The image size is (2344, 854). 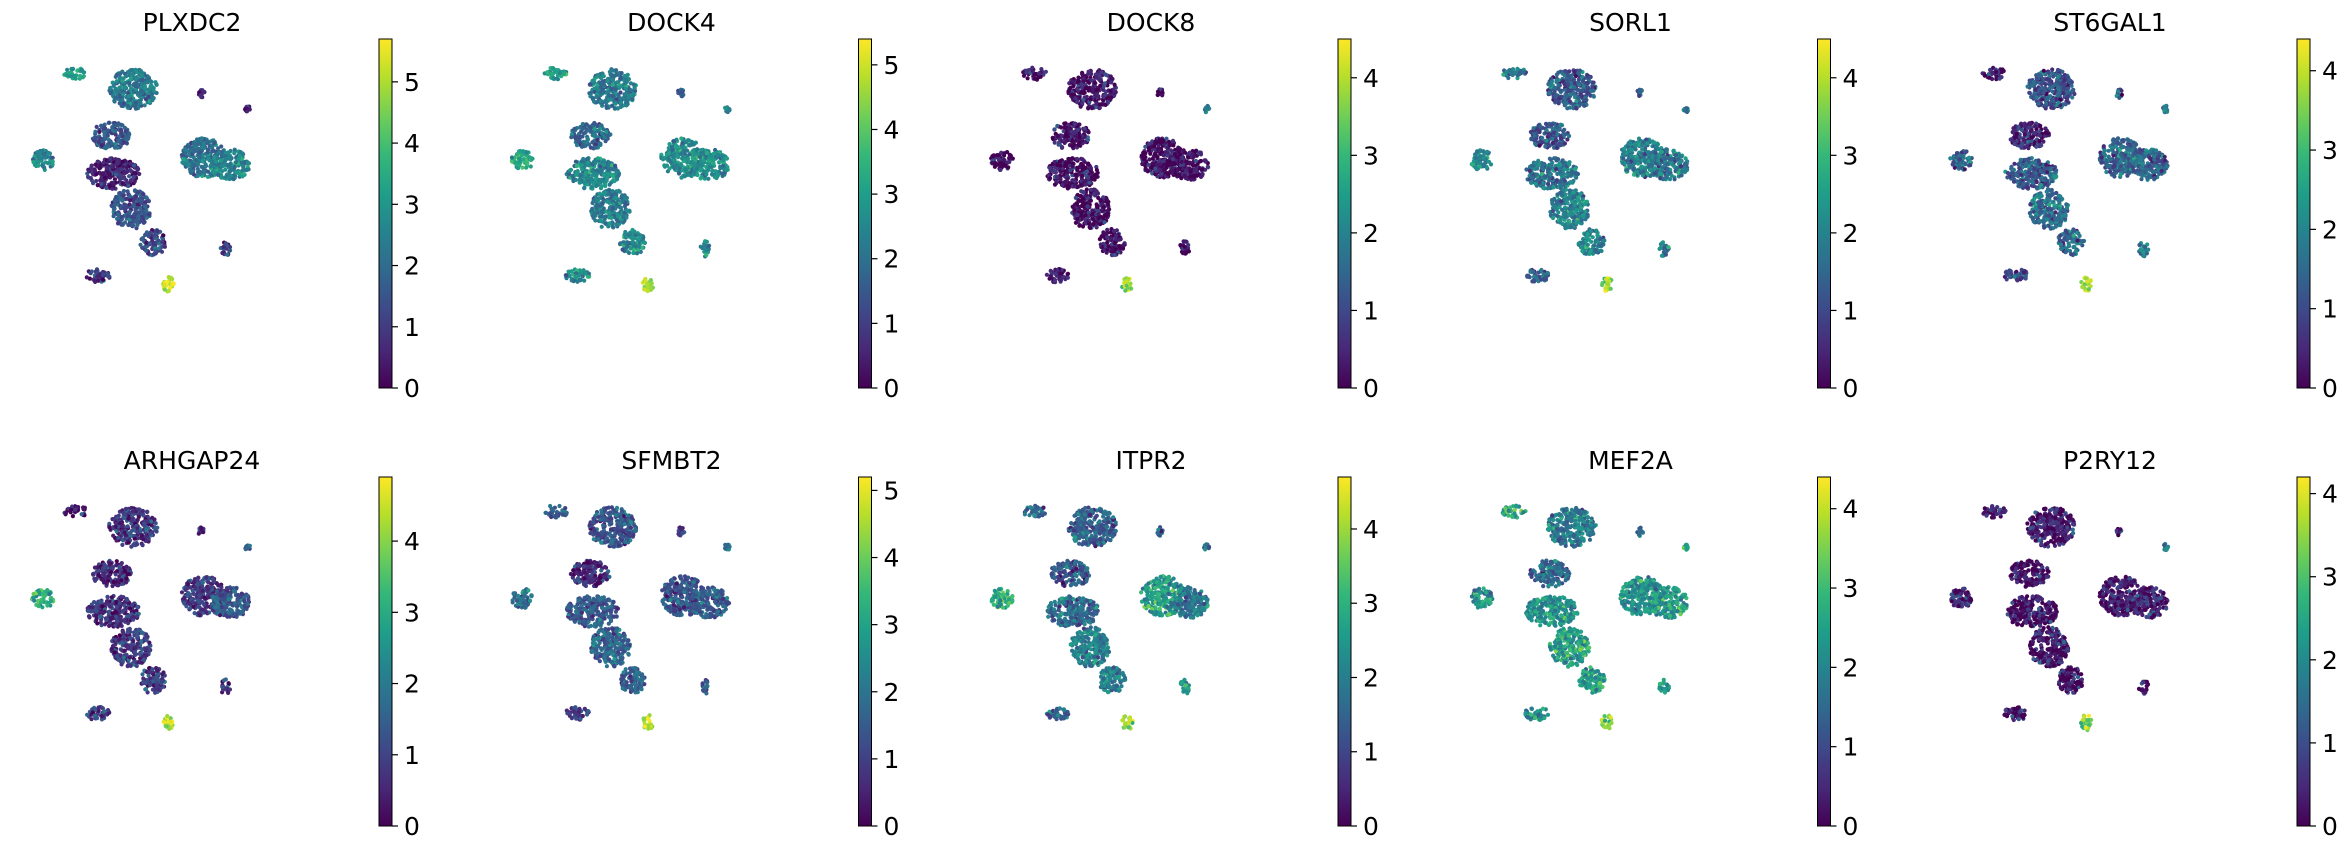 What do you see at coordinates (412, 143) in the screenshot?
I see `colorbar-tick-label: 4` at bounding box center [412, 143].